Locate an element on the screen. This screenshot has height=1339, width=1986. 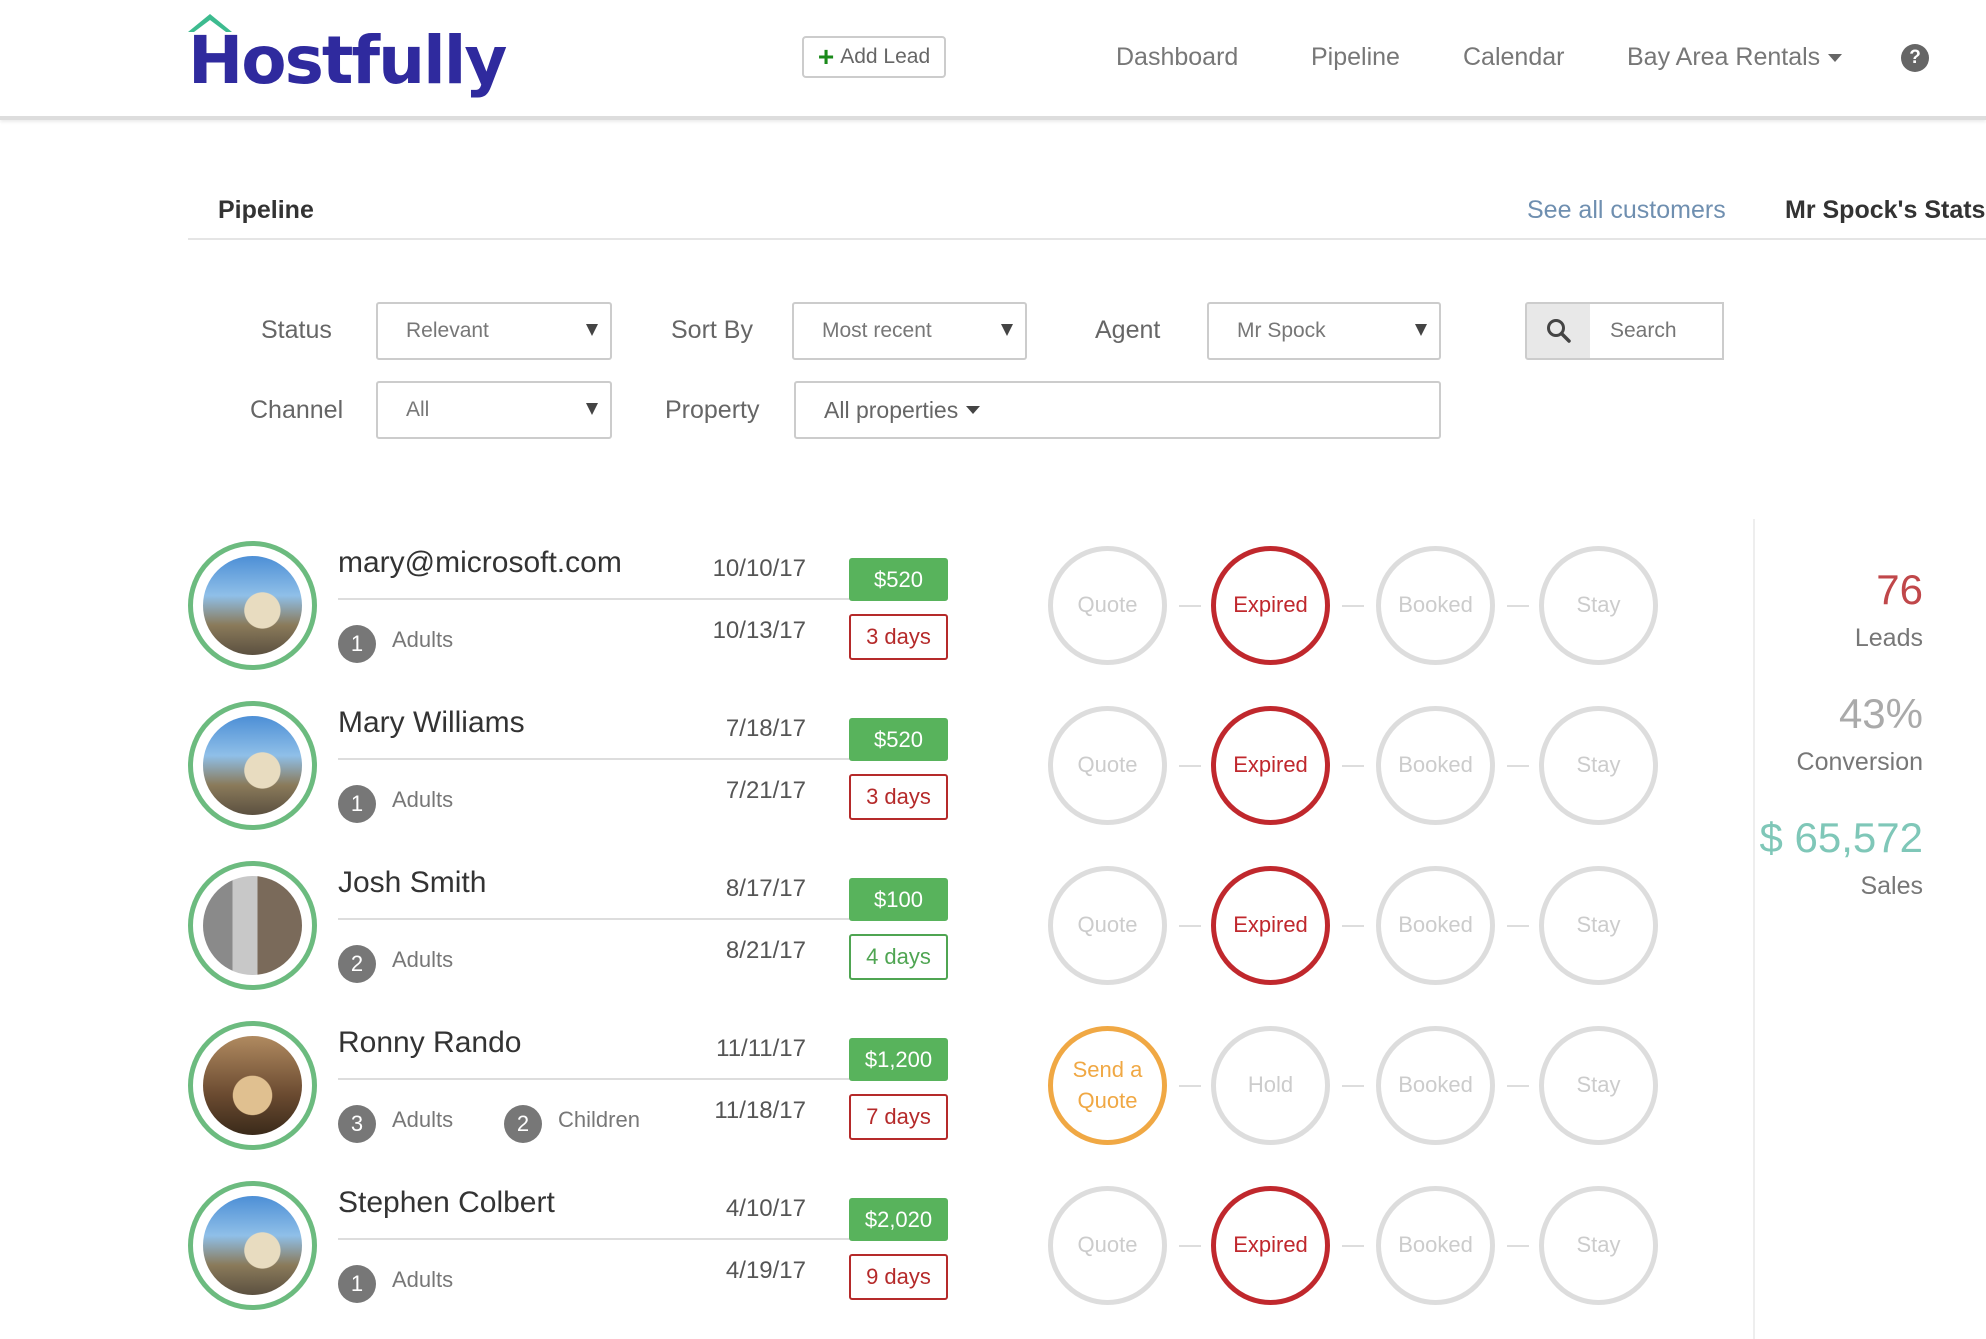
stage-hold: Hold is located at coordinates (1270, 1085).